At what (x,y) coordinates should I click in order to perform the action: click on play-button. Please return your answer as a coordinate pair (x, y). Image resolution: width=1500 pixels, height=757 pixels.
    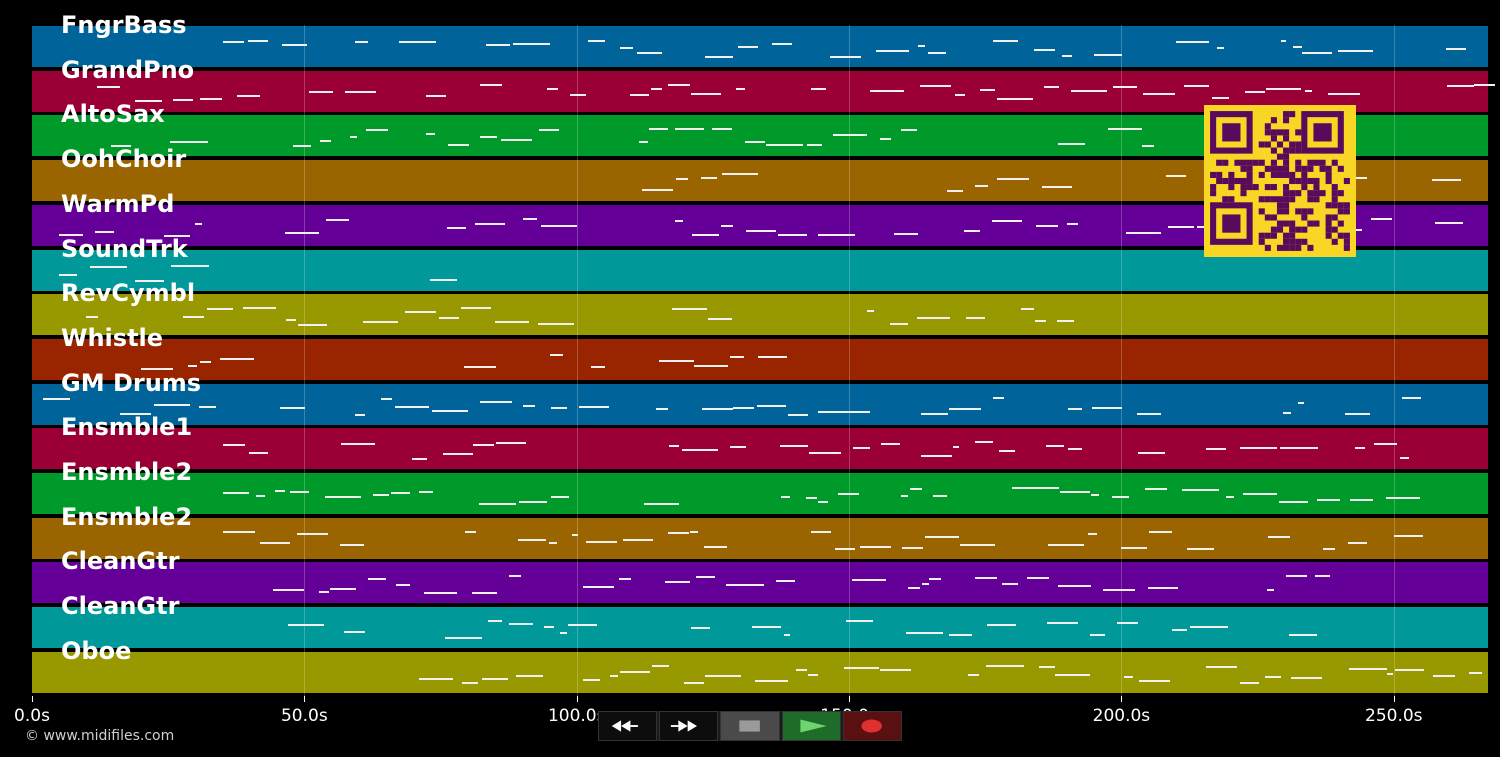
    Looking at the image, I should click on (811, 726).